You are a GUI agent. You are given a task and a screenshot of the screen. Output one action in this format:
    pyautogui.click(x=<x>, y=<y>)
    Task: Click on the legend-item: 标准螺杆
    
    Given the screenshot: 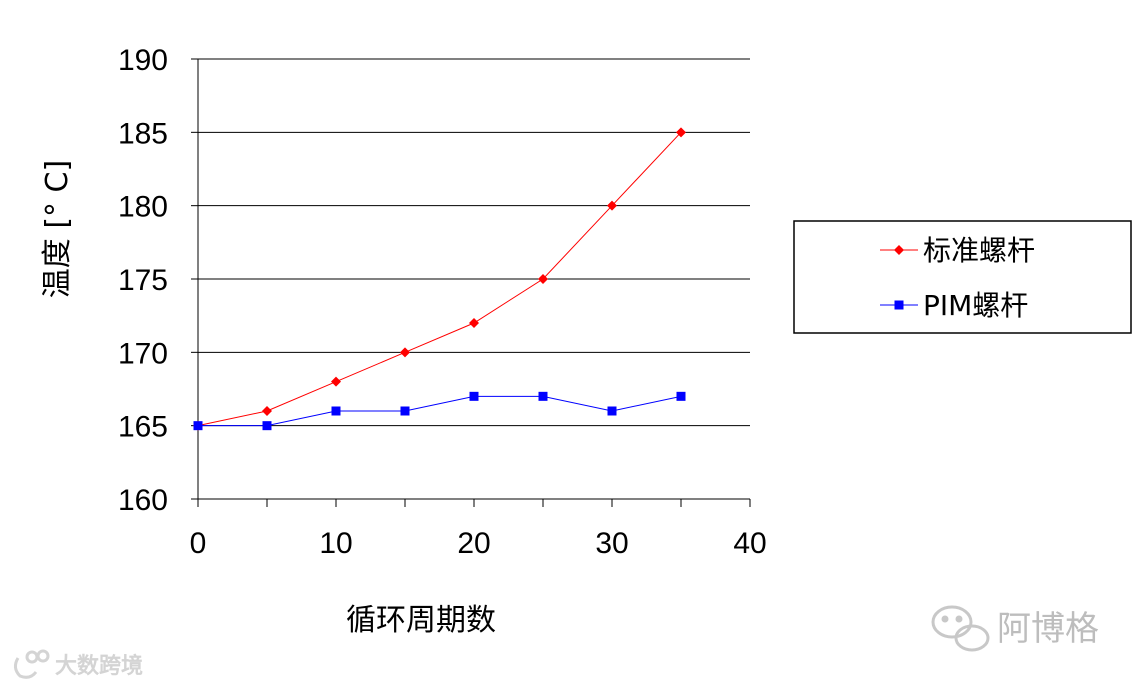 What is the action you would take?
    pyautogui.click(x=957, y=250)
    